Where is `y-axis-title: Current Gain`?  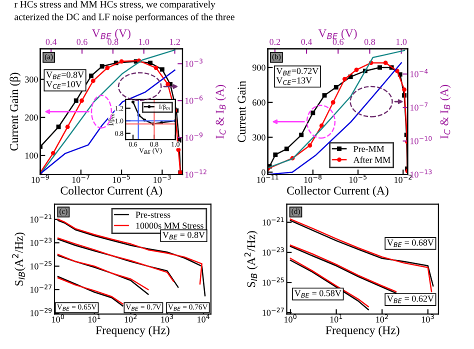
y-axis-title: Current Gain is located at coordinates (242, 111).